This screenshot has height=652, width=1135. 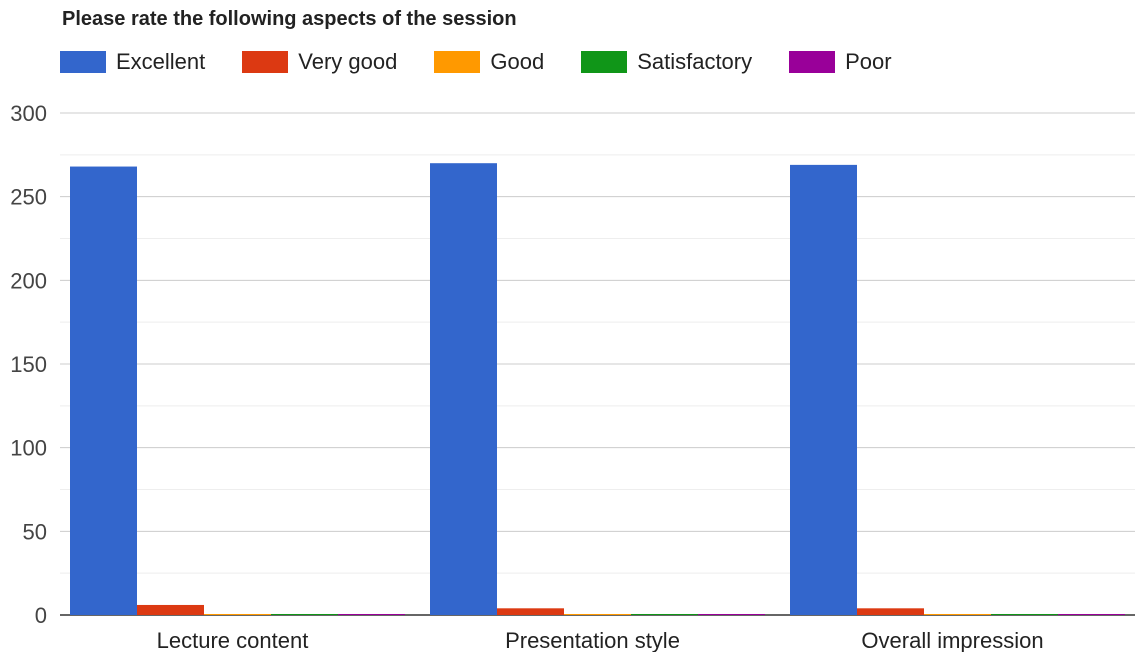 I want to click on legend-item-very-good: Very good, so click(x=319, y=62).